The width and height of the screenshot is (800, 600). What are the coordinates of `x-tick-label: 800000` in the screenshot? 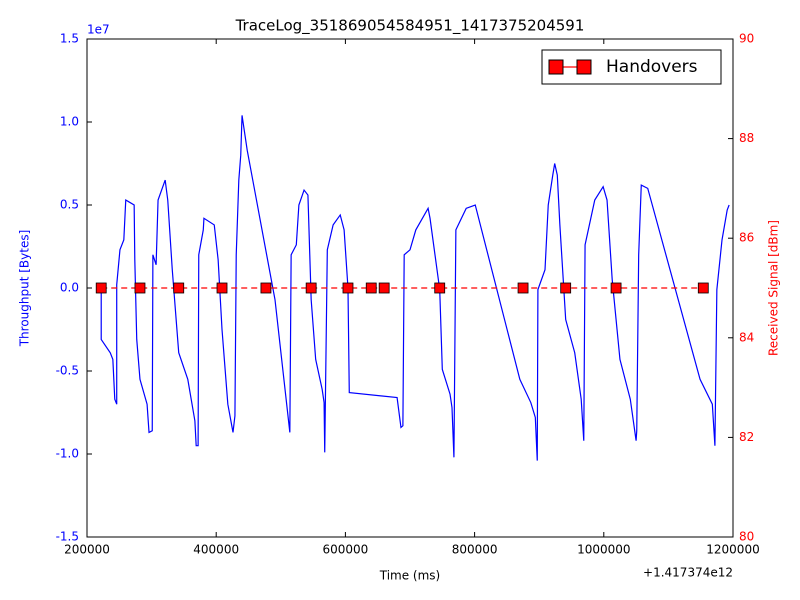 It's located at (475, 550).